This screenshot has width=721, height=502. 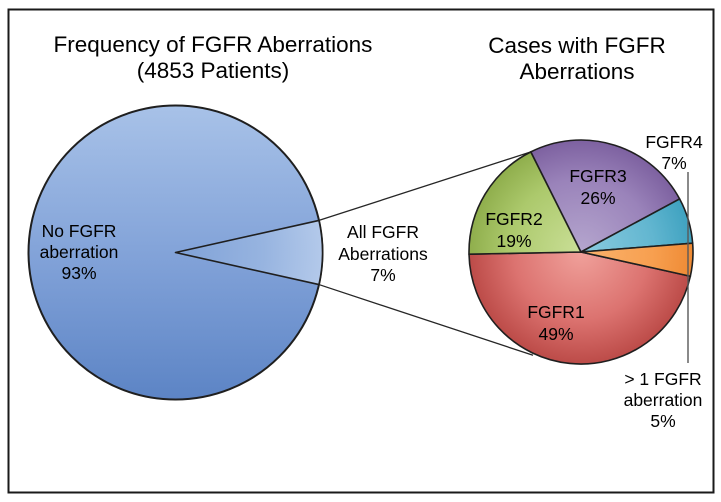 I want to click on gt1-fgfr-label-line1: > 1 FGFR, so click(x=662, y=379).